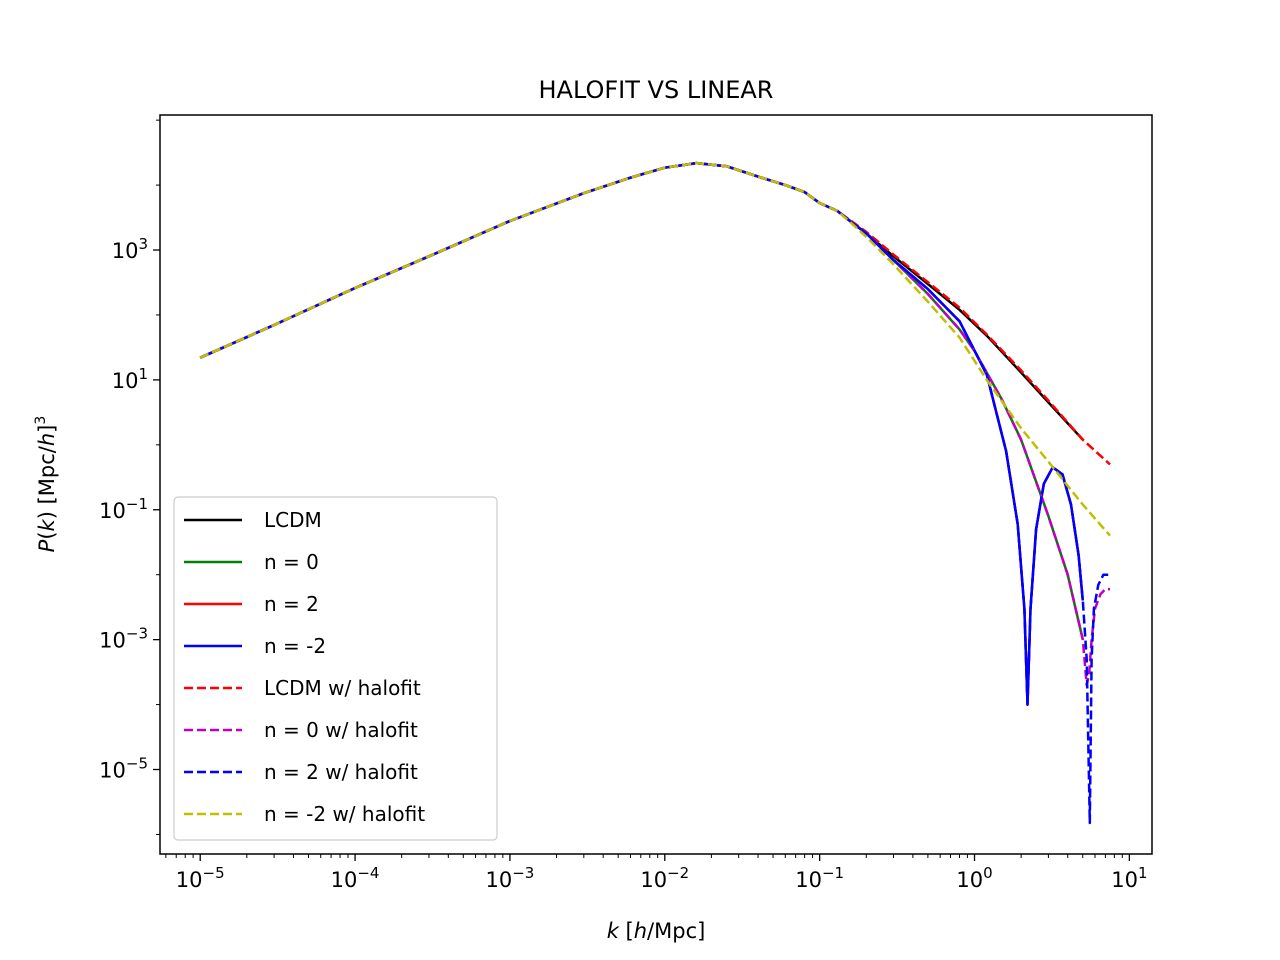 The image size is (1280, 960). Describe the element at coordinates (293, 520) in the screenshot. I see `legend-label: LCDM` at that location.